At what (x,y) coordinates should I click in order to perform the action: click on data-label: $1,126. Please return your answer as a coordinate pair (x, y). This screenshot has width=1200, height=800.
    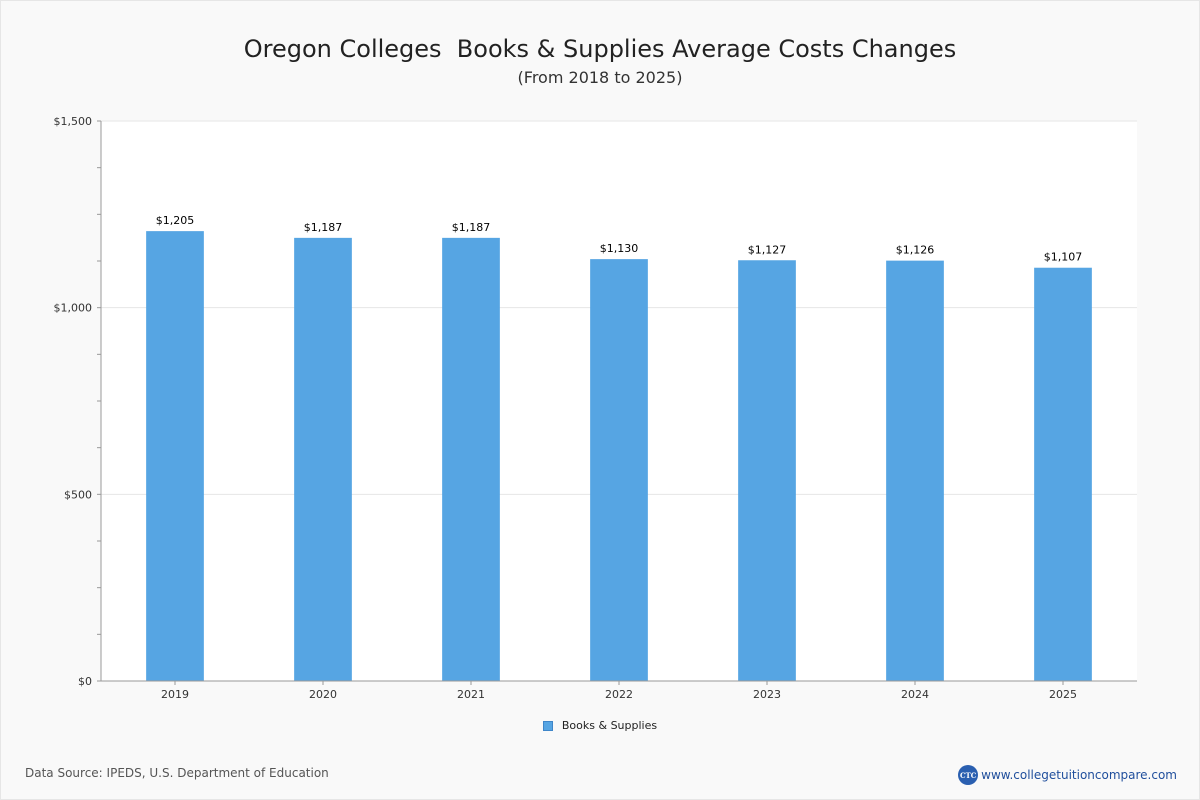
    Looking at the image, I should click on (915, 250).